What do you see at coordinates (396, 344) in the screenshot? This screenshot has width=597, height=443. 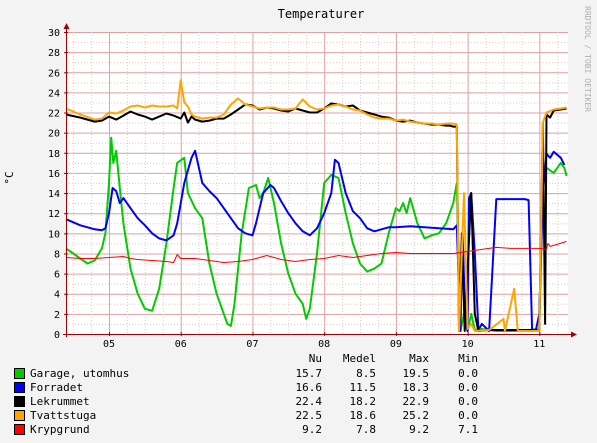 I see `x-tick-label: 09` at bounding box center [396, 344].